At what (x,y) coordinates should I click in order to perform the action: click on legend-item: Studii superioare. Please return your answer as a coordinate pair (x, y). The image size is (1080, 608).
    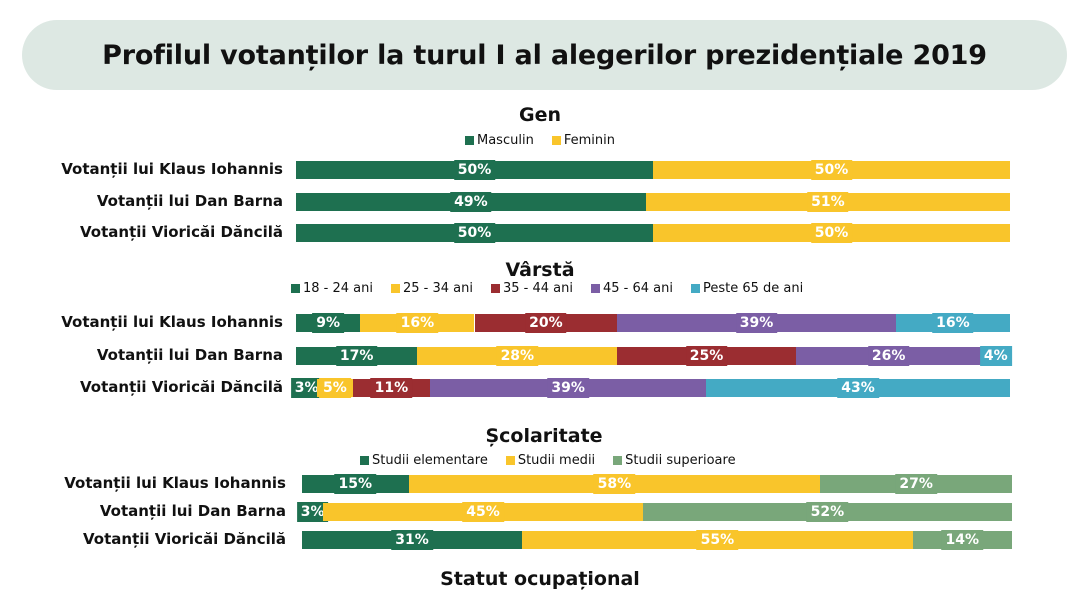
    Looking at the image, I should click on (674, 460).